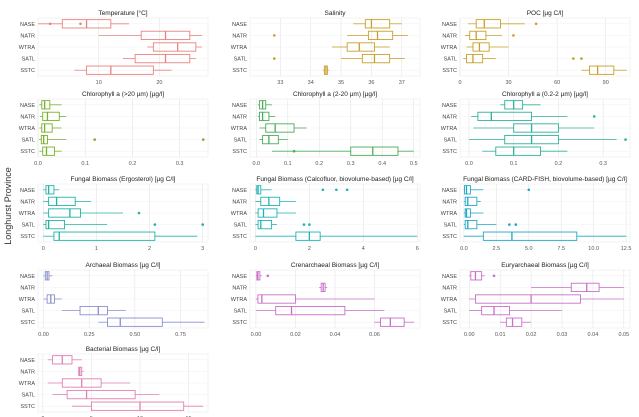 The height and width of the screenshot is (417, 639). I want to click on x-tick-label: 0.2, so click(133, 164).